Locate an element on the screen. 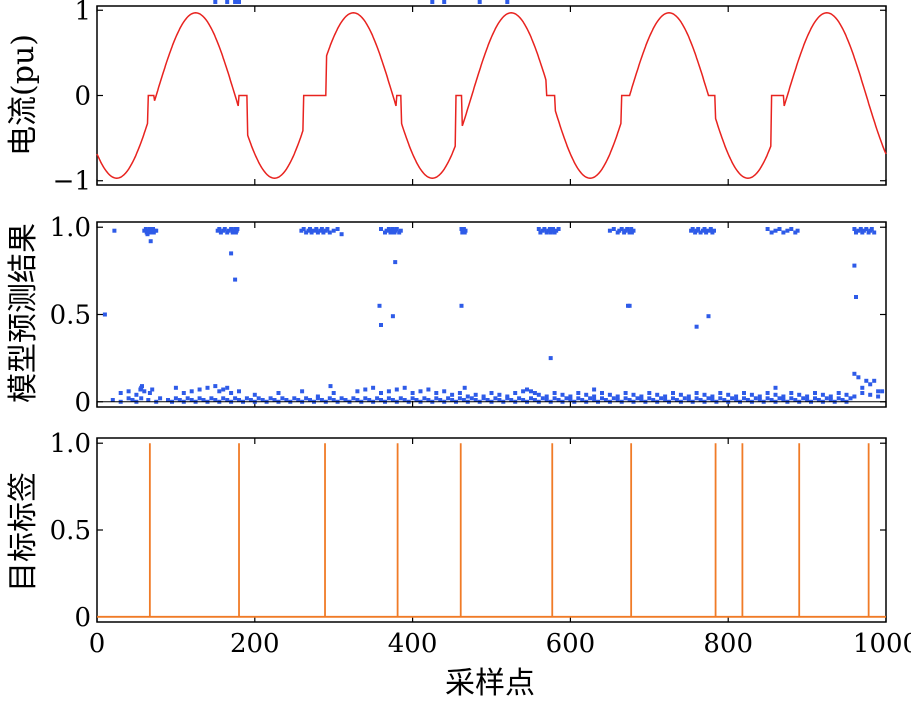  prediction-ytick-label-1: 0.5 is located at coordinates (70, 316).